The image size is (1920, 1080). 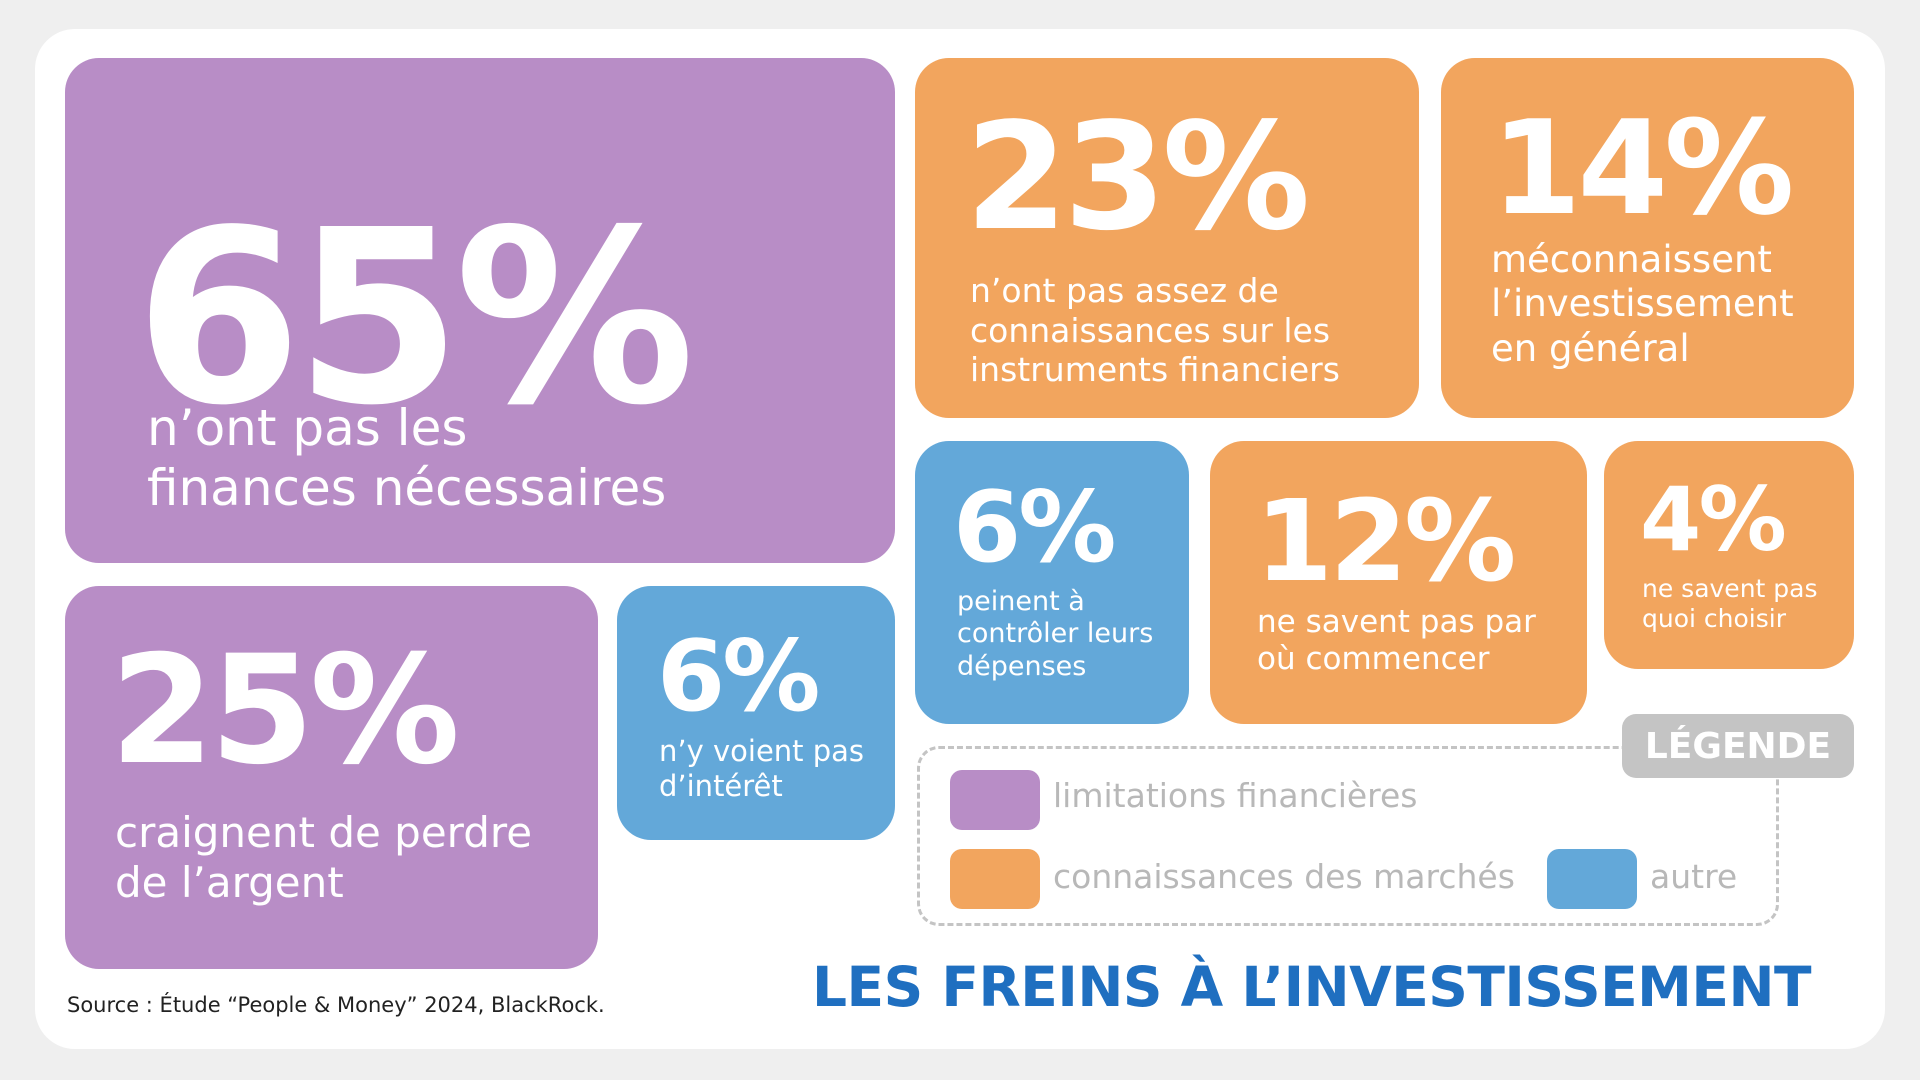 I want to click on stat-label: peinent à contrôler leurs dépenses, so click(x=1055, y=634).